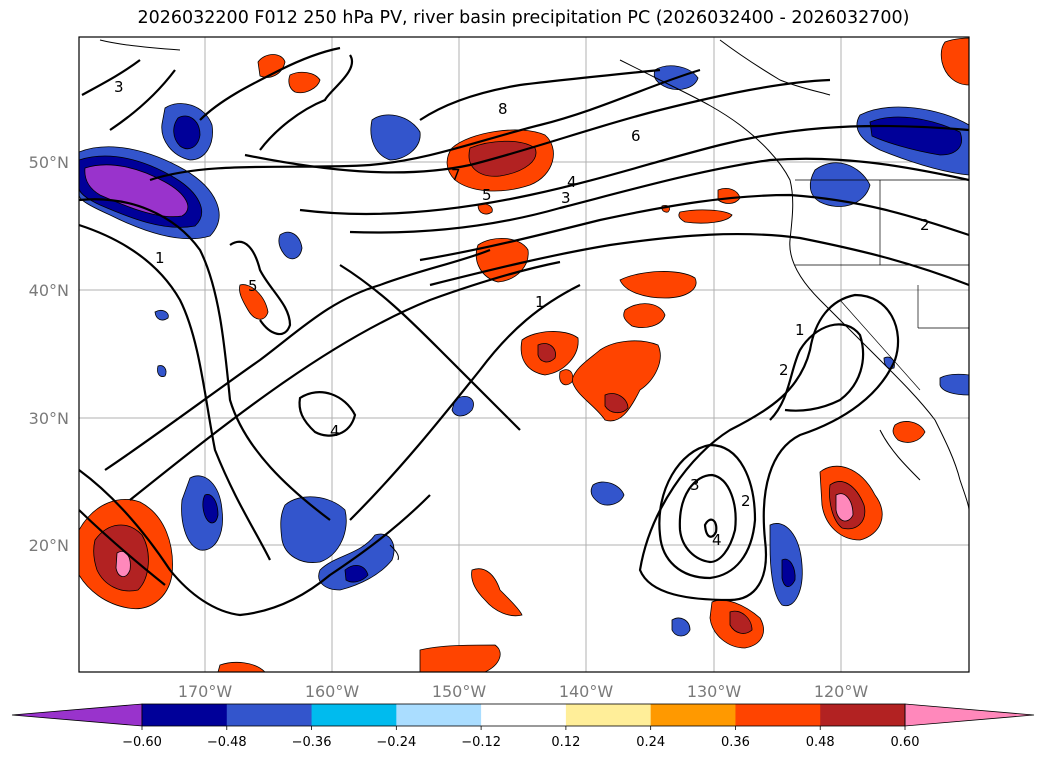  I want to click on colorbar-tick-label: −0.12, so click(481, 742).